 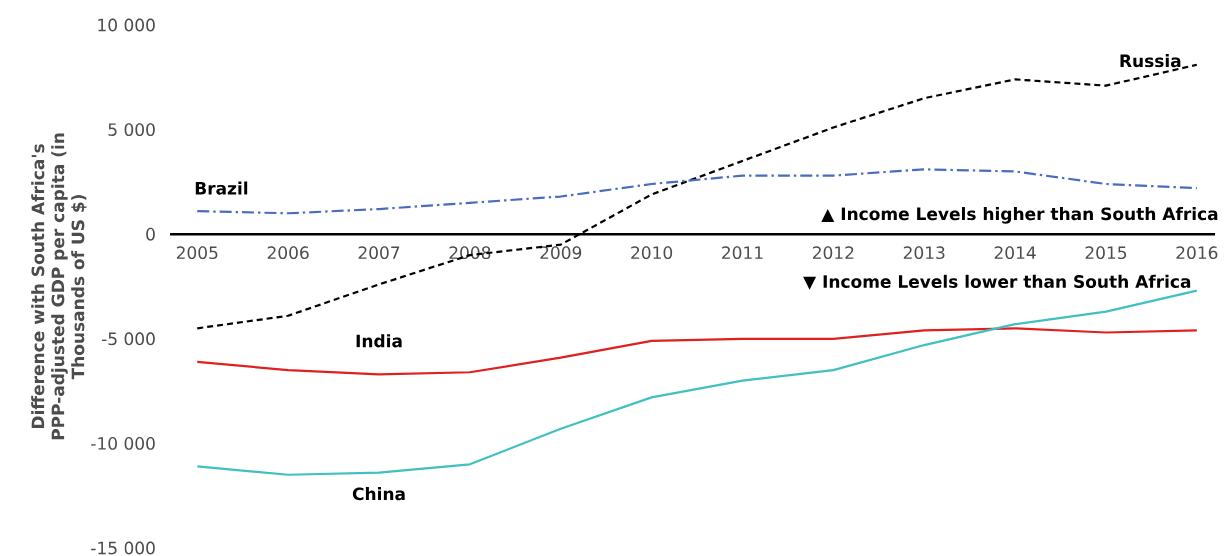 I want to click on x-tick-label: 2014, so click(x=1015, y=253).